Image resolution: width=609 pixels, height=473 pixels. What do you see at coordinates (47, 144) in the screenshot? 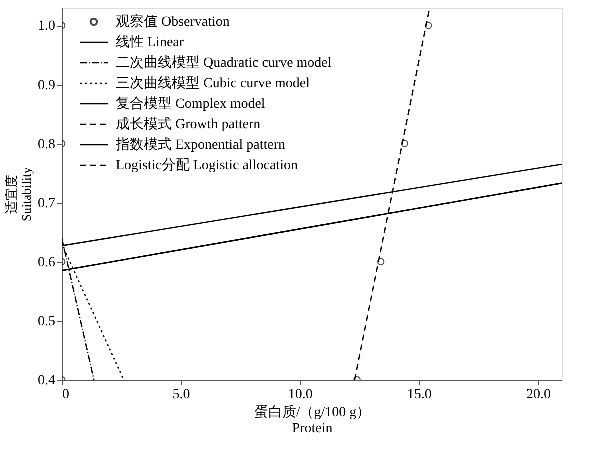
I see `y-tick-label: 0.8` at bounding box center [47, 144].